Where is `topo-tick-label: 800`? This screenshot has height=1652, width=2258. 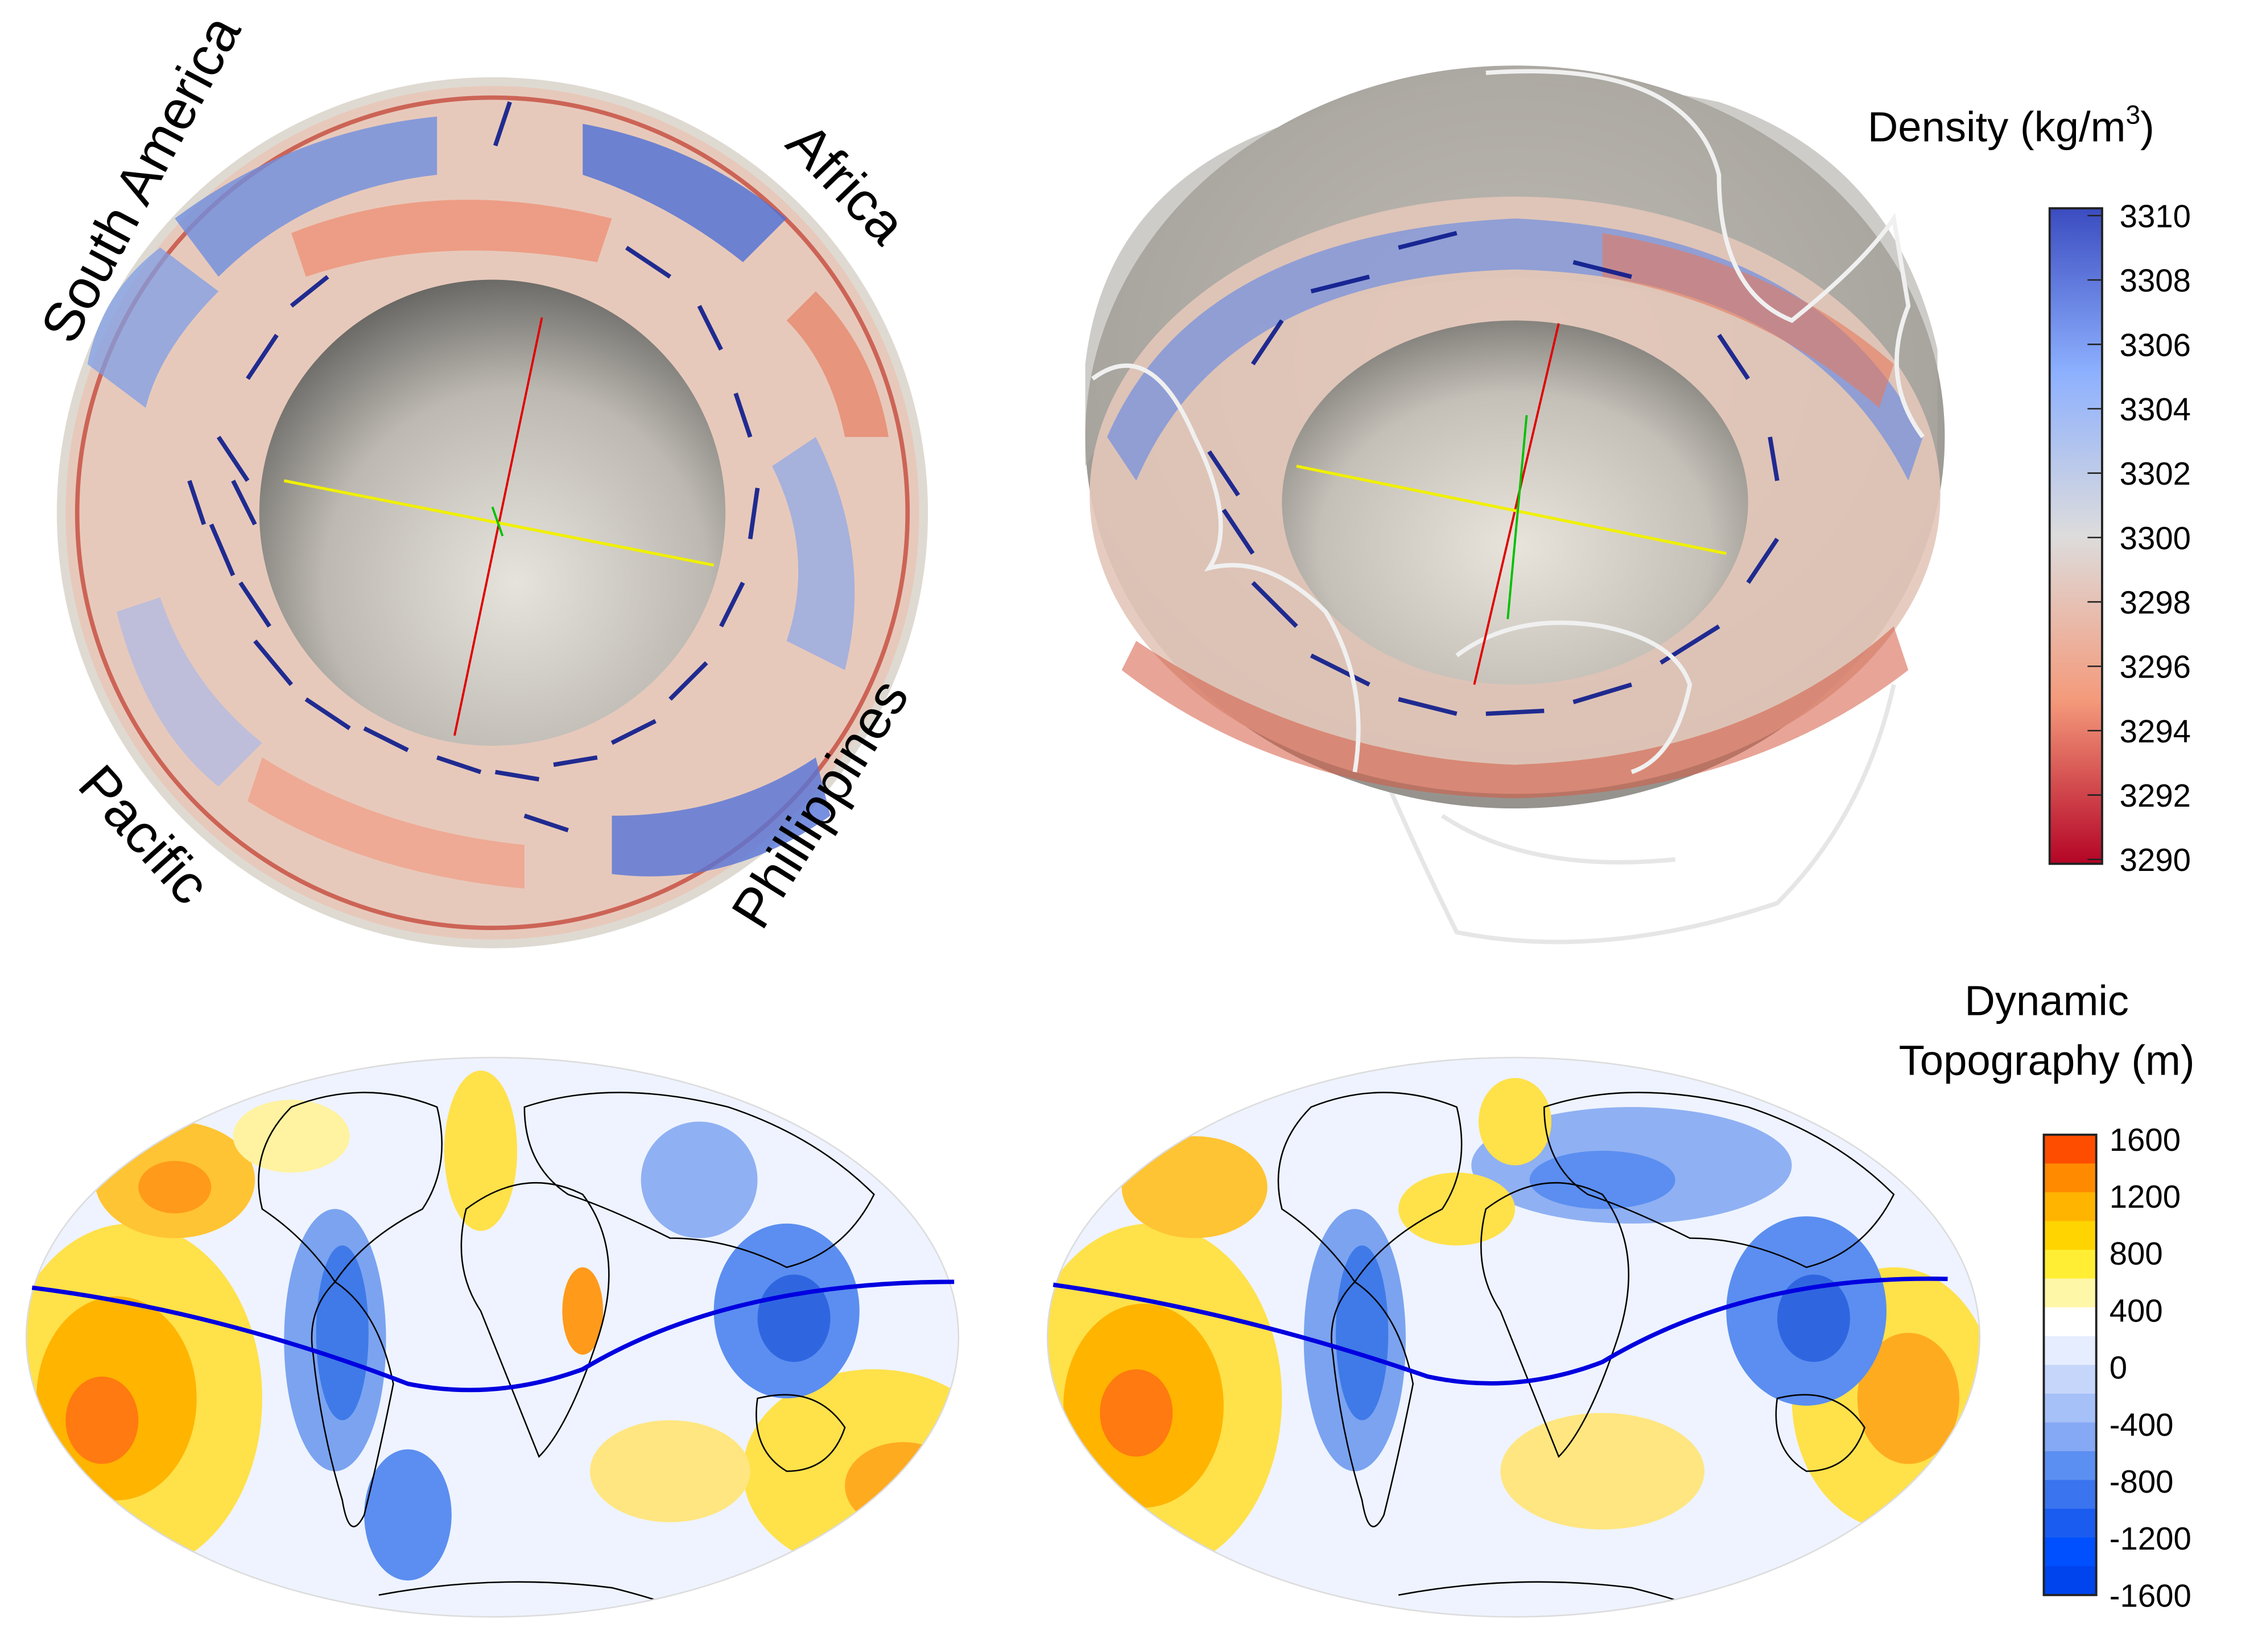 topo-tick-label: 800 is located at coordinates (2136, 1253).